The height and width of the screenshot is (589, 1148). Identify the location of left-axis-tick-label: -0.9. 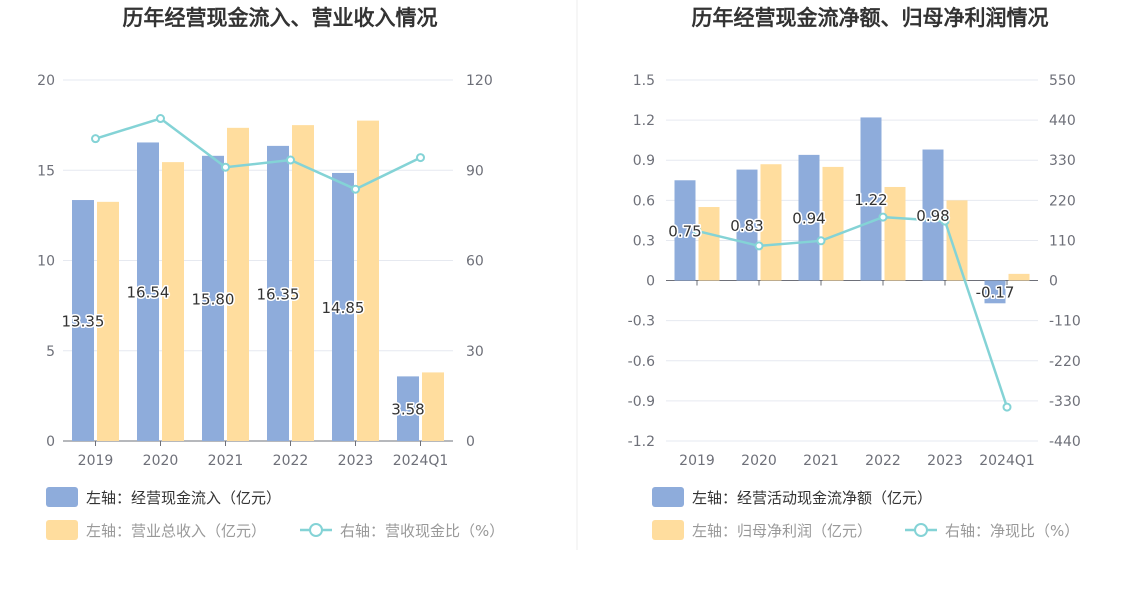
(641, 402).